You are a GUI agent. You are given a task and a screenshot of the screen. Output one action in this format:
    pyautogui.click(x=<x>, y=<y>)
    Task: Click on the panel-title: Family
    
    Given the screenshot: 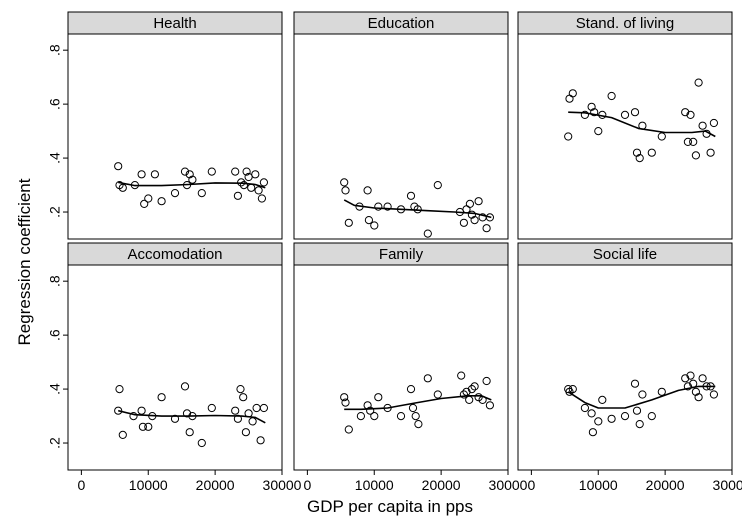 What is the action you would take?
    pyautogui.click(x=401, y=254)
    